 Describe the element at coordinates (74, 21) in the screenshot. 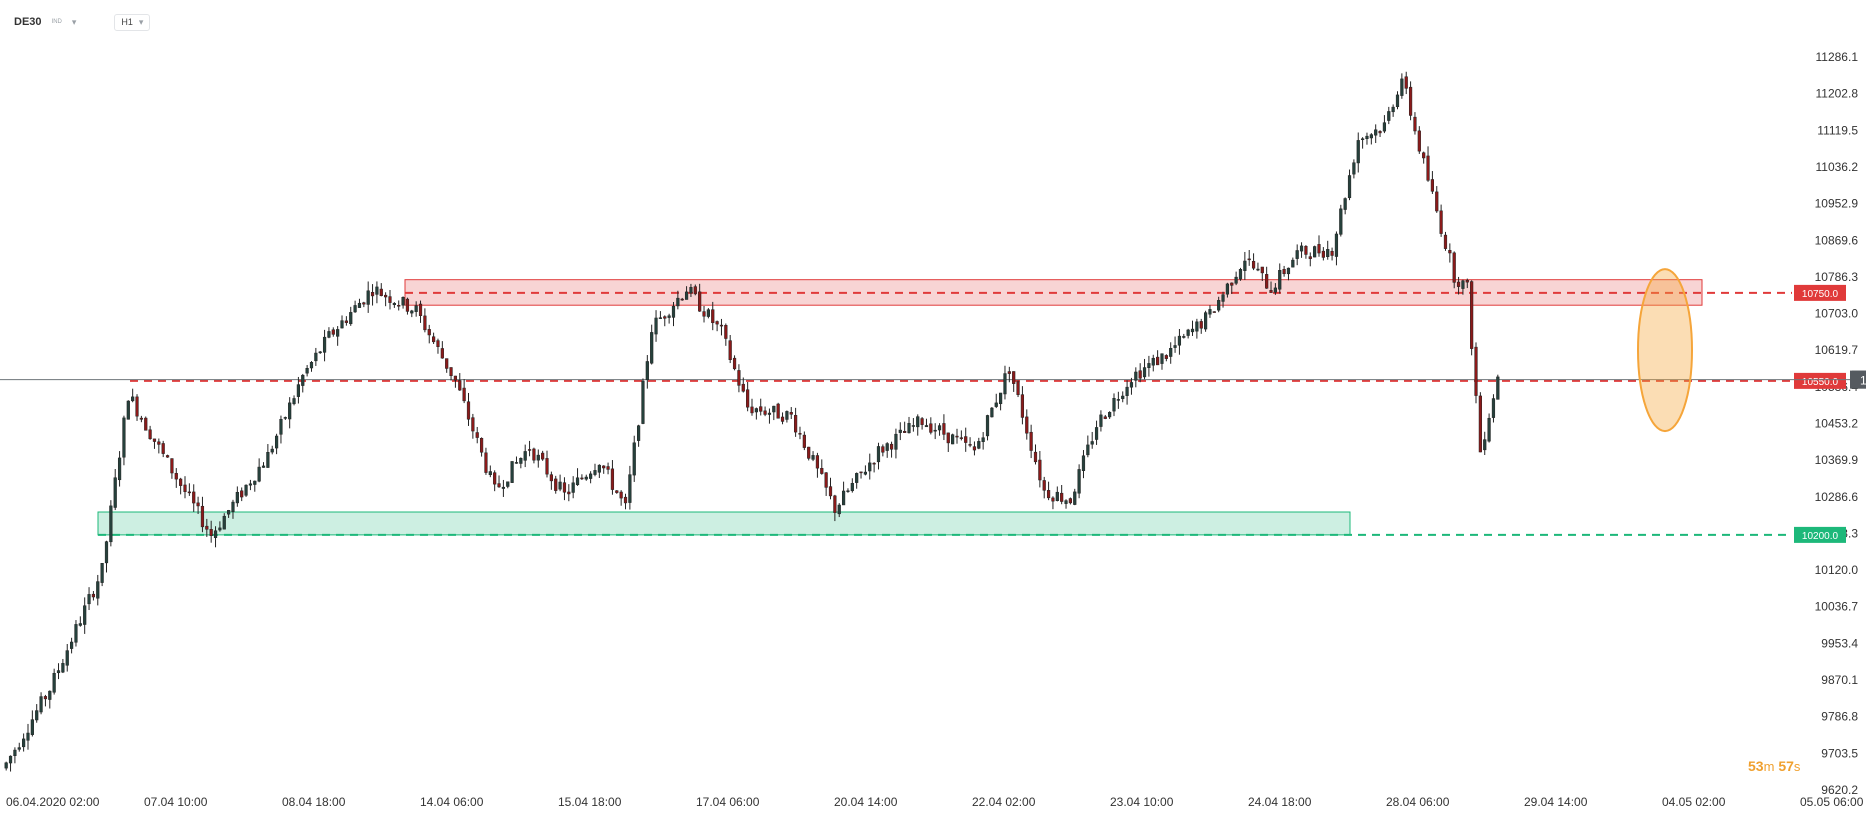

I see `symbol-caret-icon: ▾` at that location.